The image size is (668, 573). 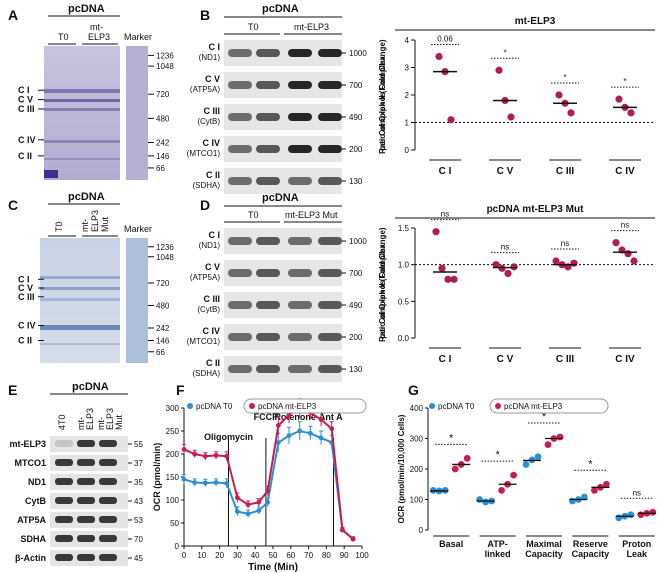 What do you see at coordinates (407, 95) in the screenshot?
I see `y-tick-label: 2` at bounding box center [407, 95].